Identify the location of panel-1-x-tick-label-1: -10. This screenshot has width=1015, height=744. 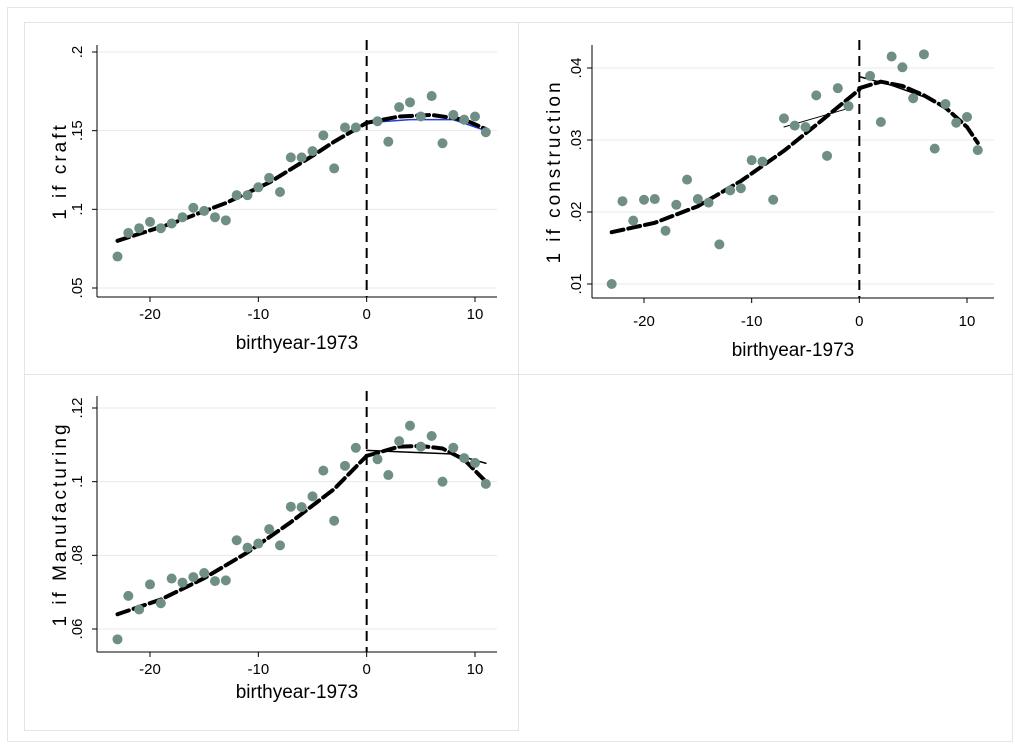
(258, 314).